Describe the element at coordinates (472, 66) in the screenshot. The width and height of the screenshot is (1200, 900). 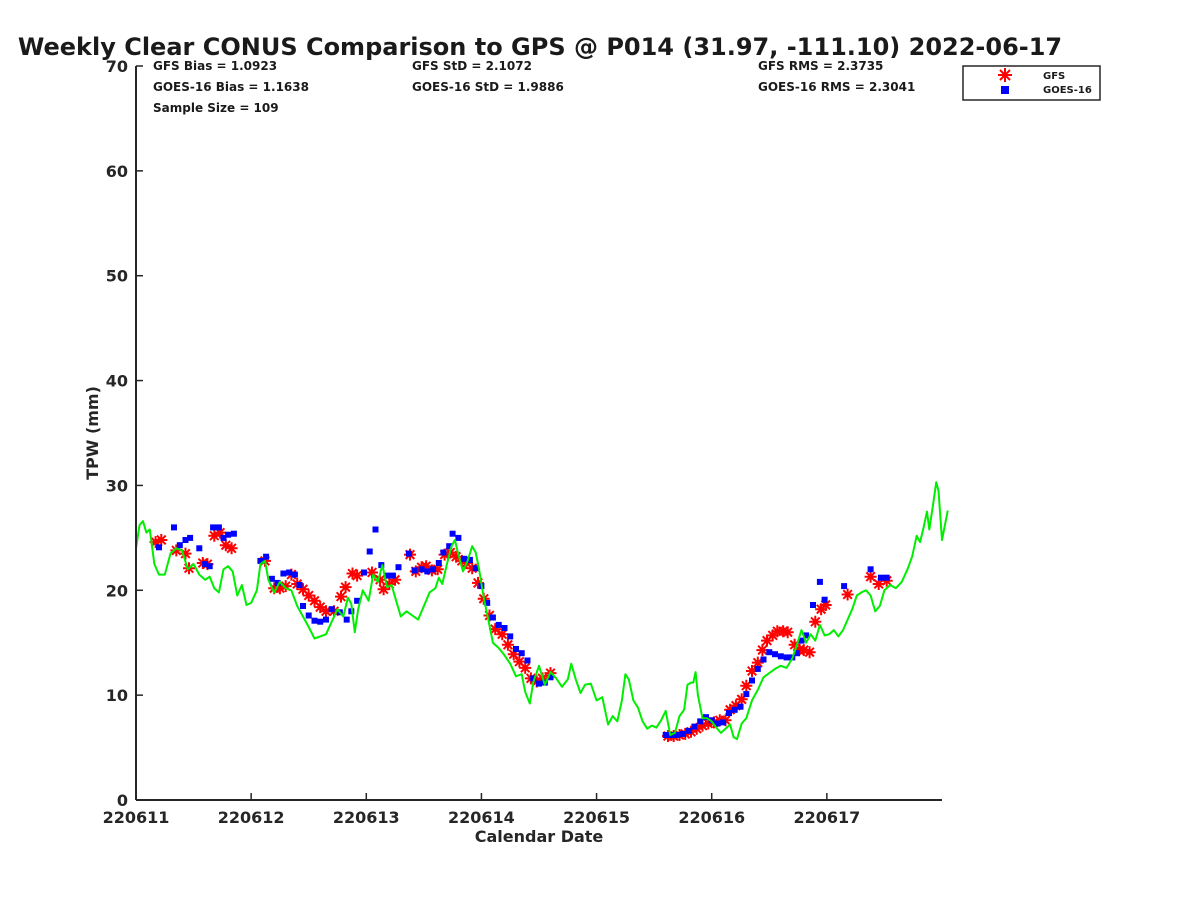
I see `stat-gfs-std: GFS StD = 2.1072` at that location.